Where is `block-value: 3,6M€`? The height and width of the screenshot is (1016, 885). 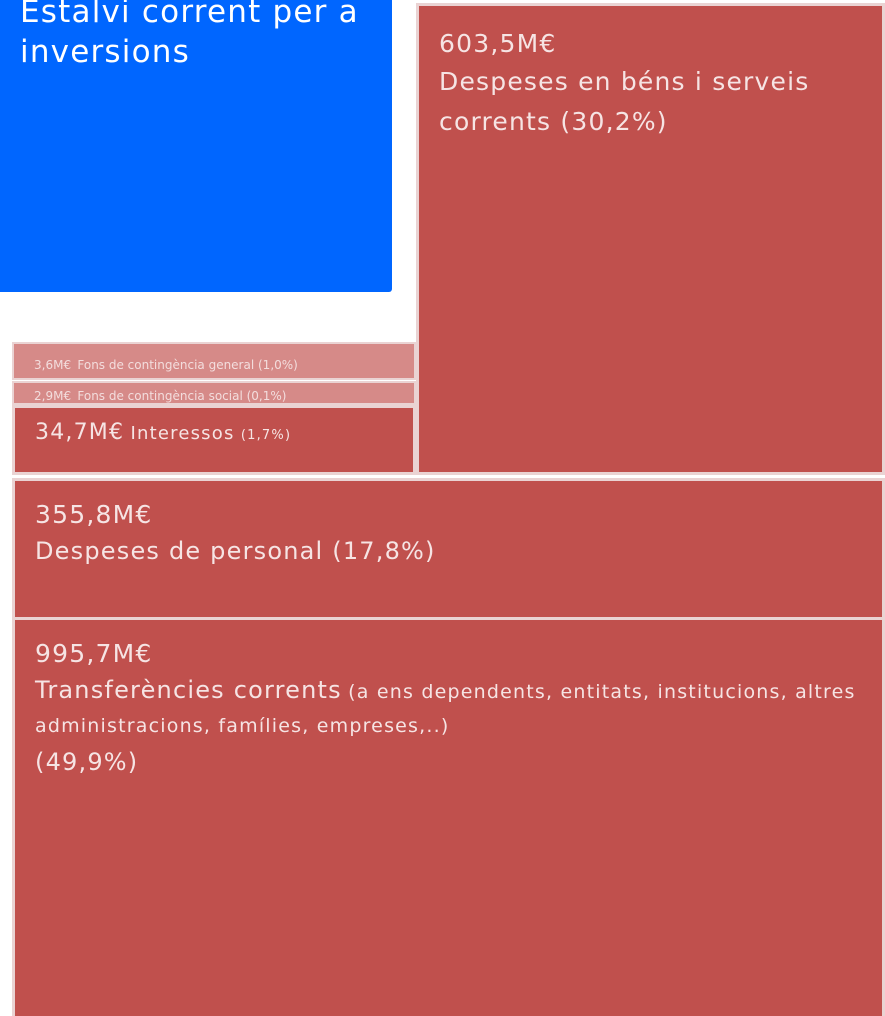 block-value: 3,6M€ is located at coordinates (53, 365).